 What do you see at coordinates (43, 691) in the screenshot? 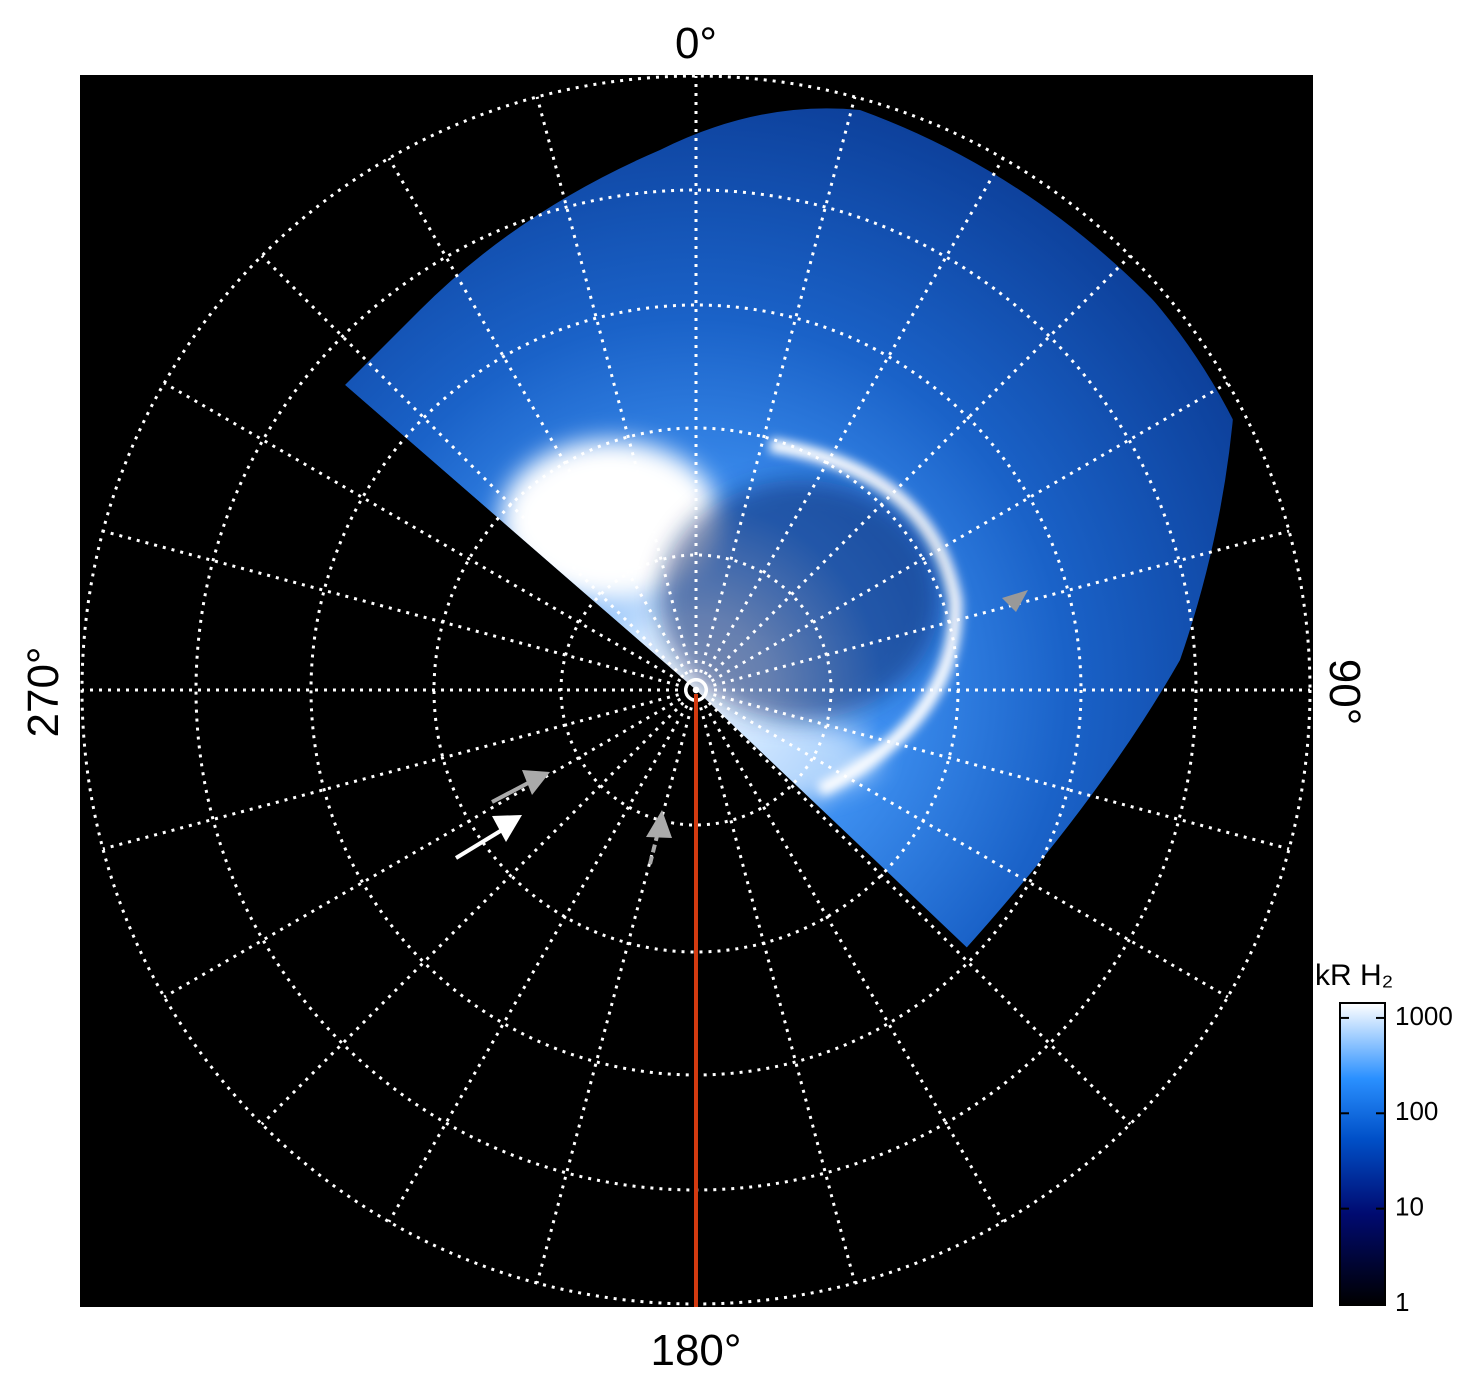
I see `label-270: 270°` at bounding box center [43, 691].